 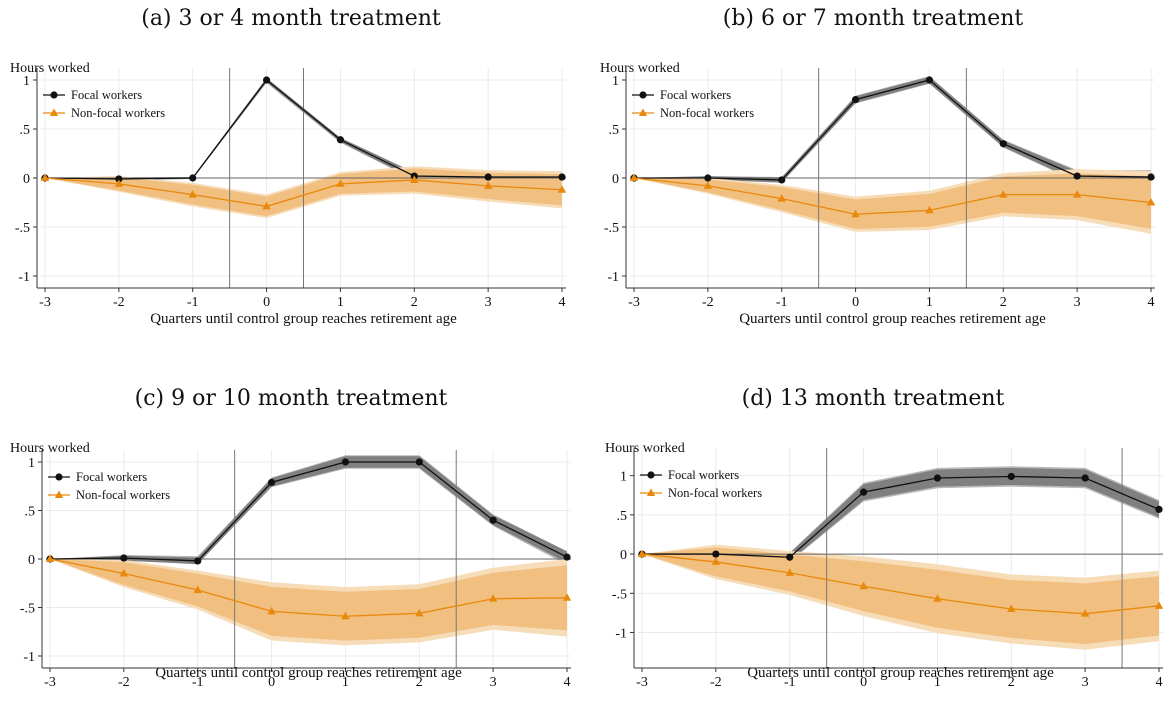 What do you see at coordinates (291, 398) in the screenshot?
I see `panel-title: (c) 9 or 10 month treatment` at bounding box center [291, 398].